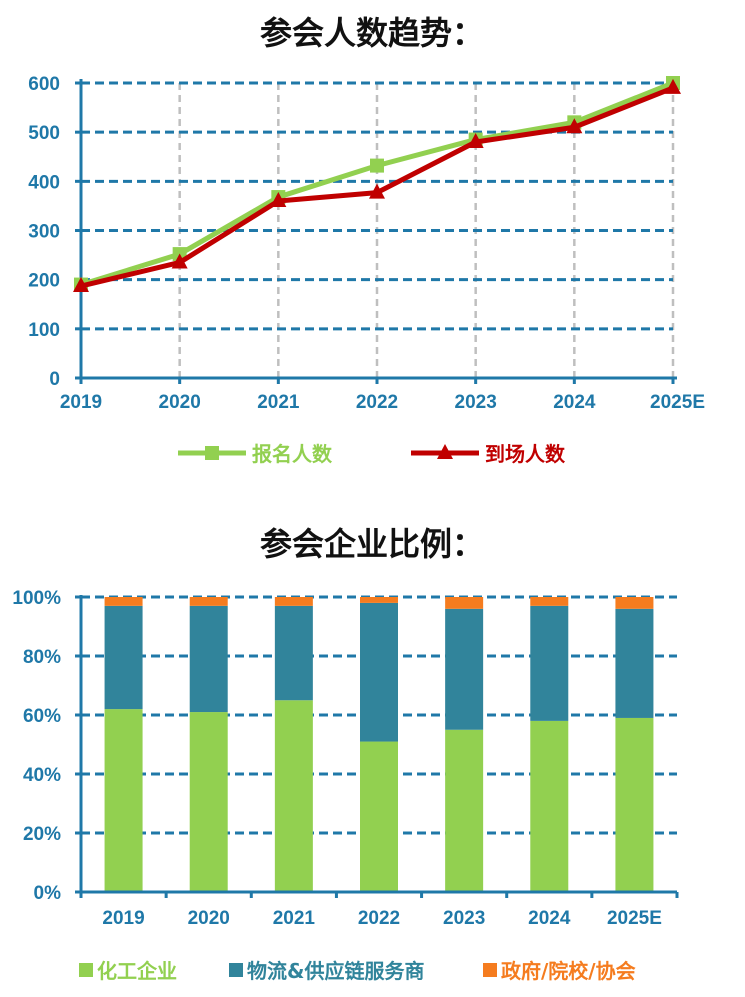 The image size is (745, 997). Describe the element at coordinates (42, 775) in the screenshot. I see `y-tick-label: 40%` at that location.